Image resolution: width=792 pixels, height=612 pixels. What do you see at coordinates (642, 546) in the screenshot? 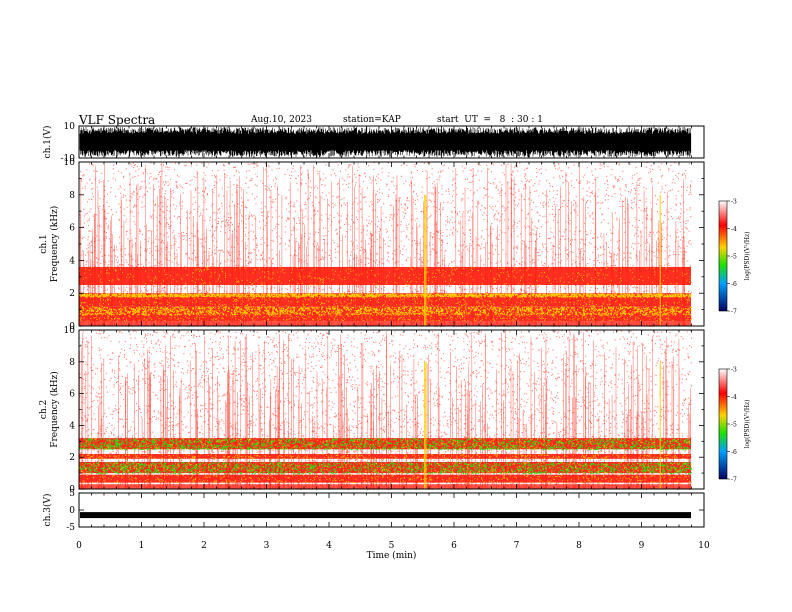
I see `x-tick-label: 9` at bounding box center [642, 546].